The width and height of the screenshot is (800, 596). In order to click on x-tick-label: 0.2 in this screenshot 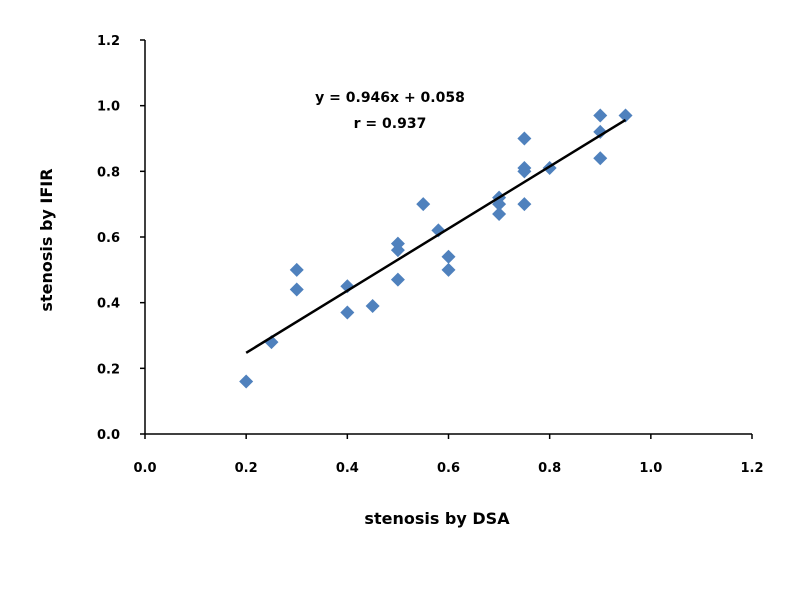, I will do `click(246, 468)`.